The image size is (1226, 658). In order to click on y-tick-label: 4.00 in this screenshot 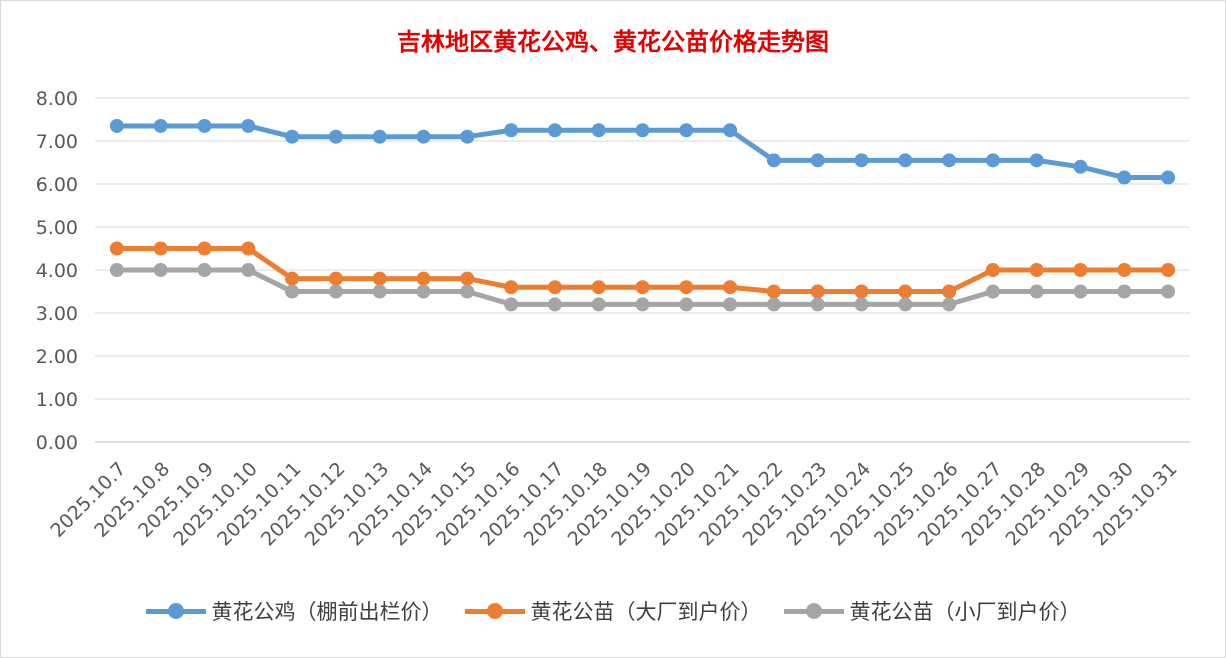, I will do `click(57, 271)`.